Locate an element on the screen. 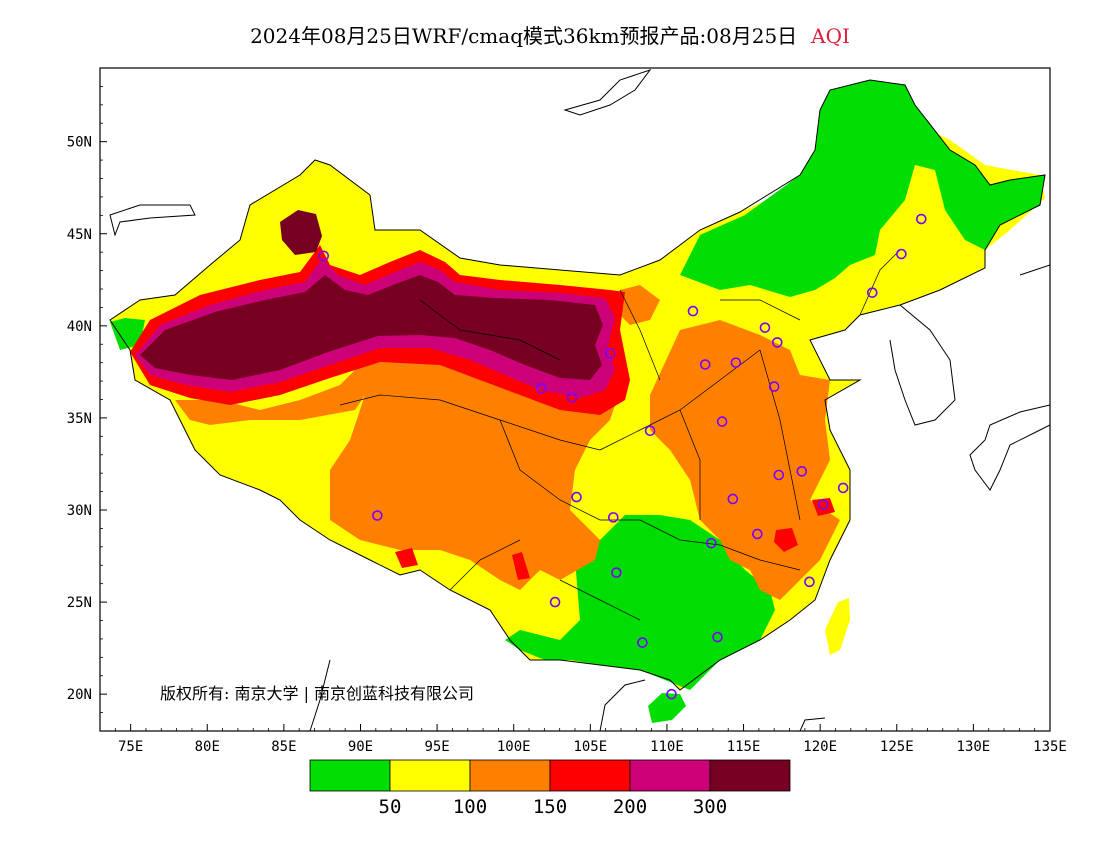 This screenshot has width=1100, height=850. x-tick-label: 80E is located at coordinates (207, 747).